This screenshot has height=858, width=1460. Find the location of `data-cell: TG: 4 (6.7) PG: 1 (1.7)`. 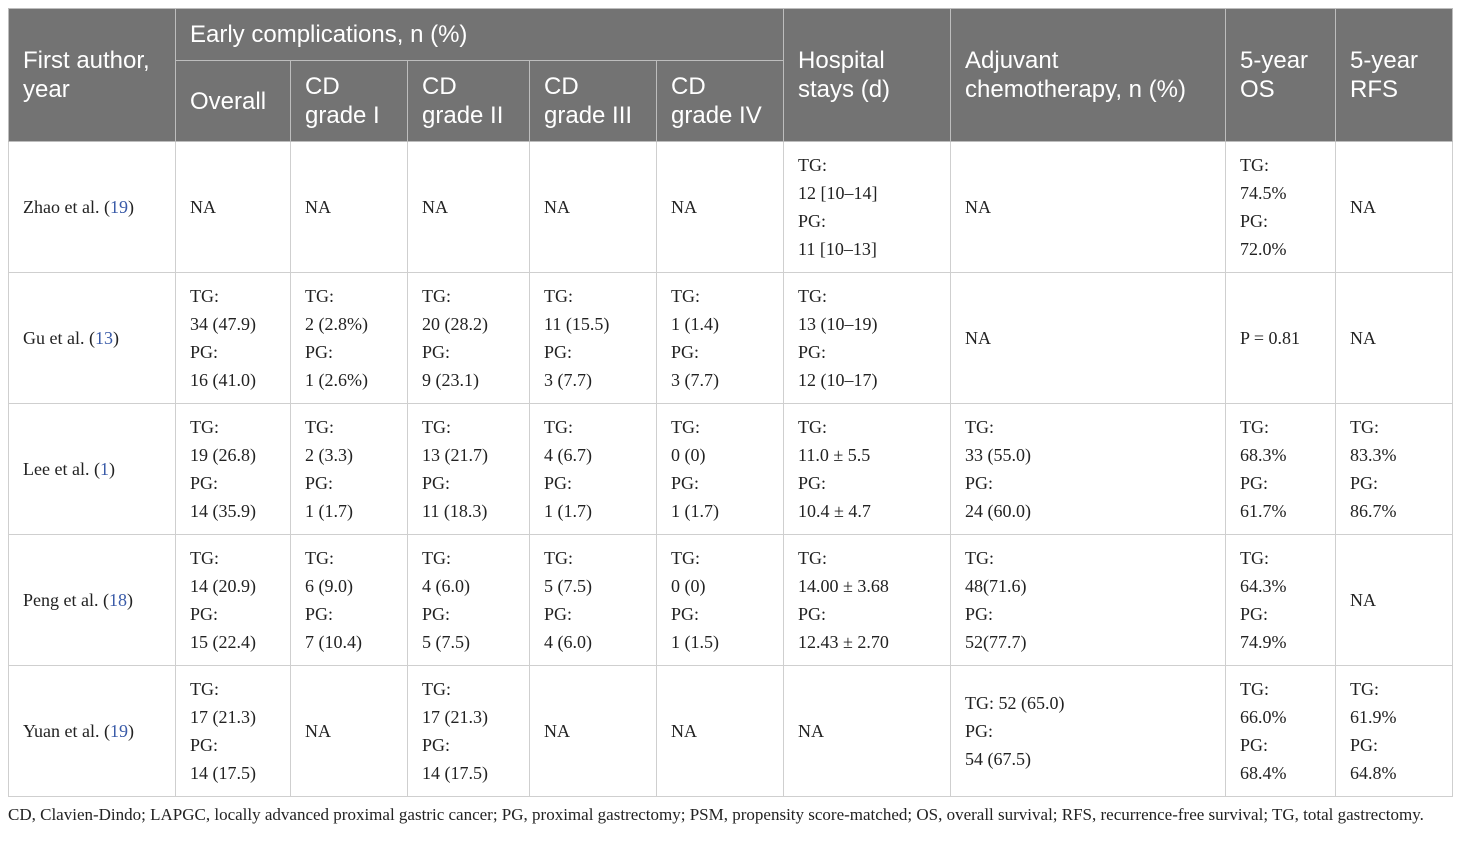

data-cell: TG: 4 (6.7) PG: 1 (1.7) is located at coordinates (593, 469).